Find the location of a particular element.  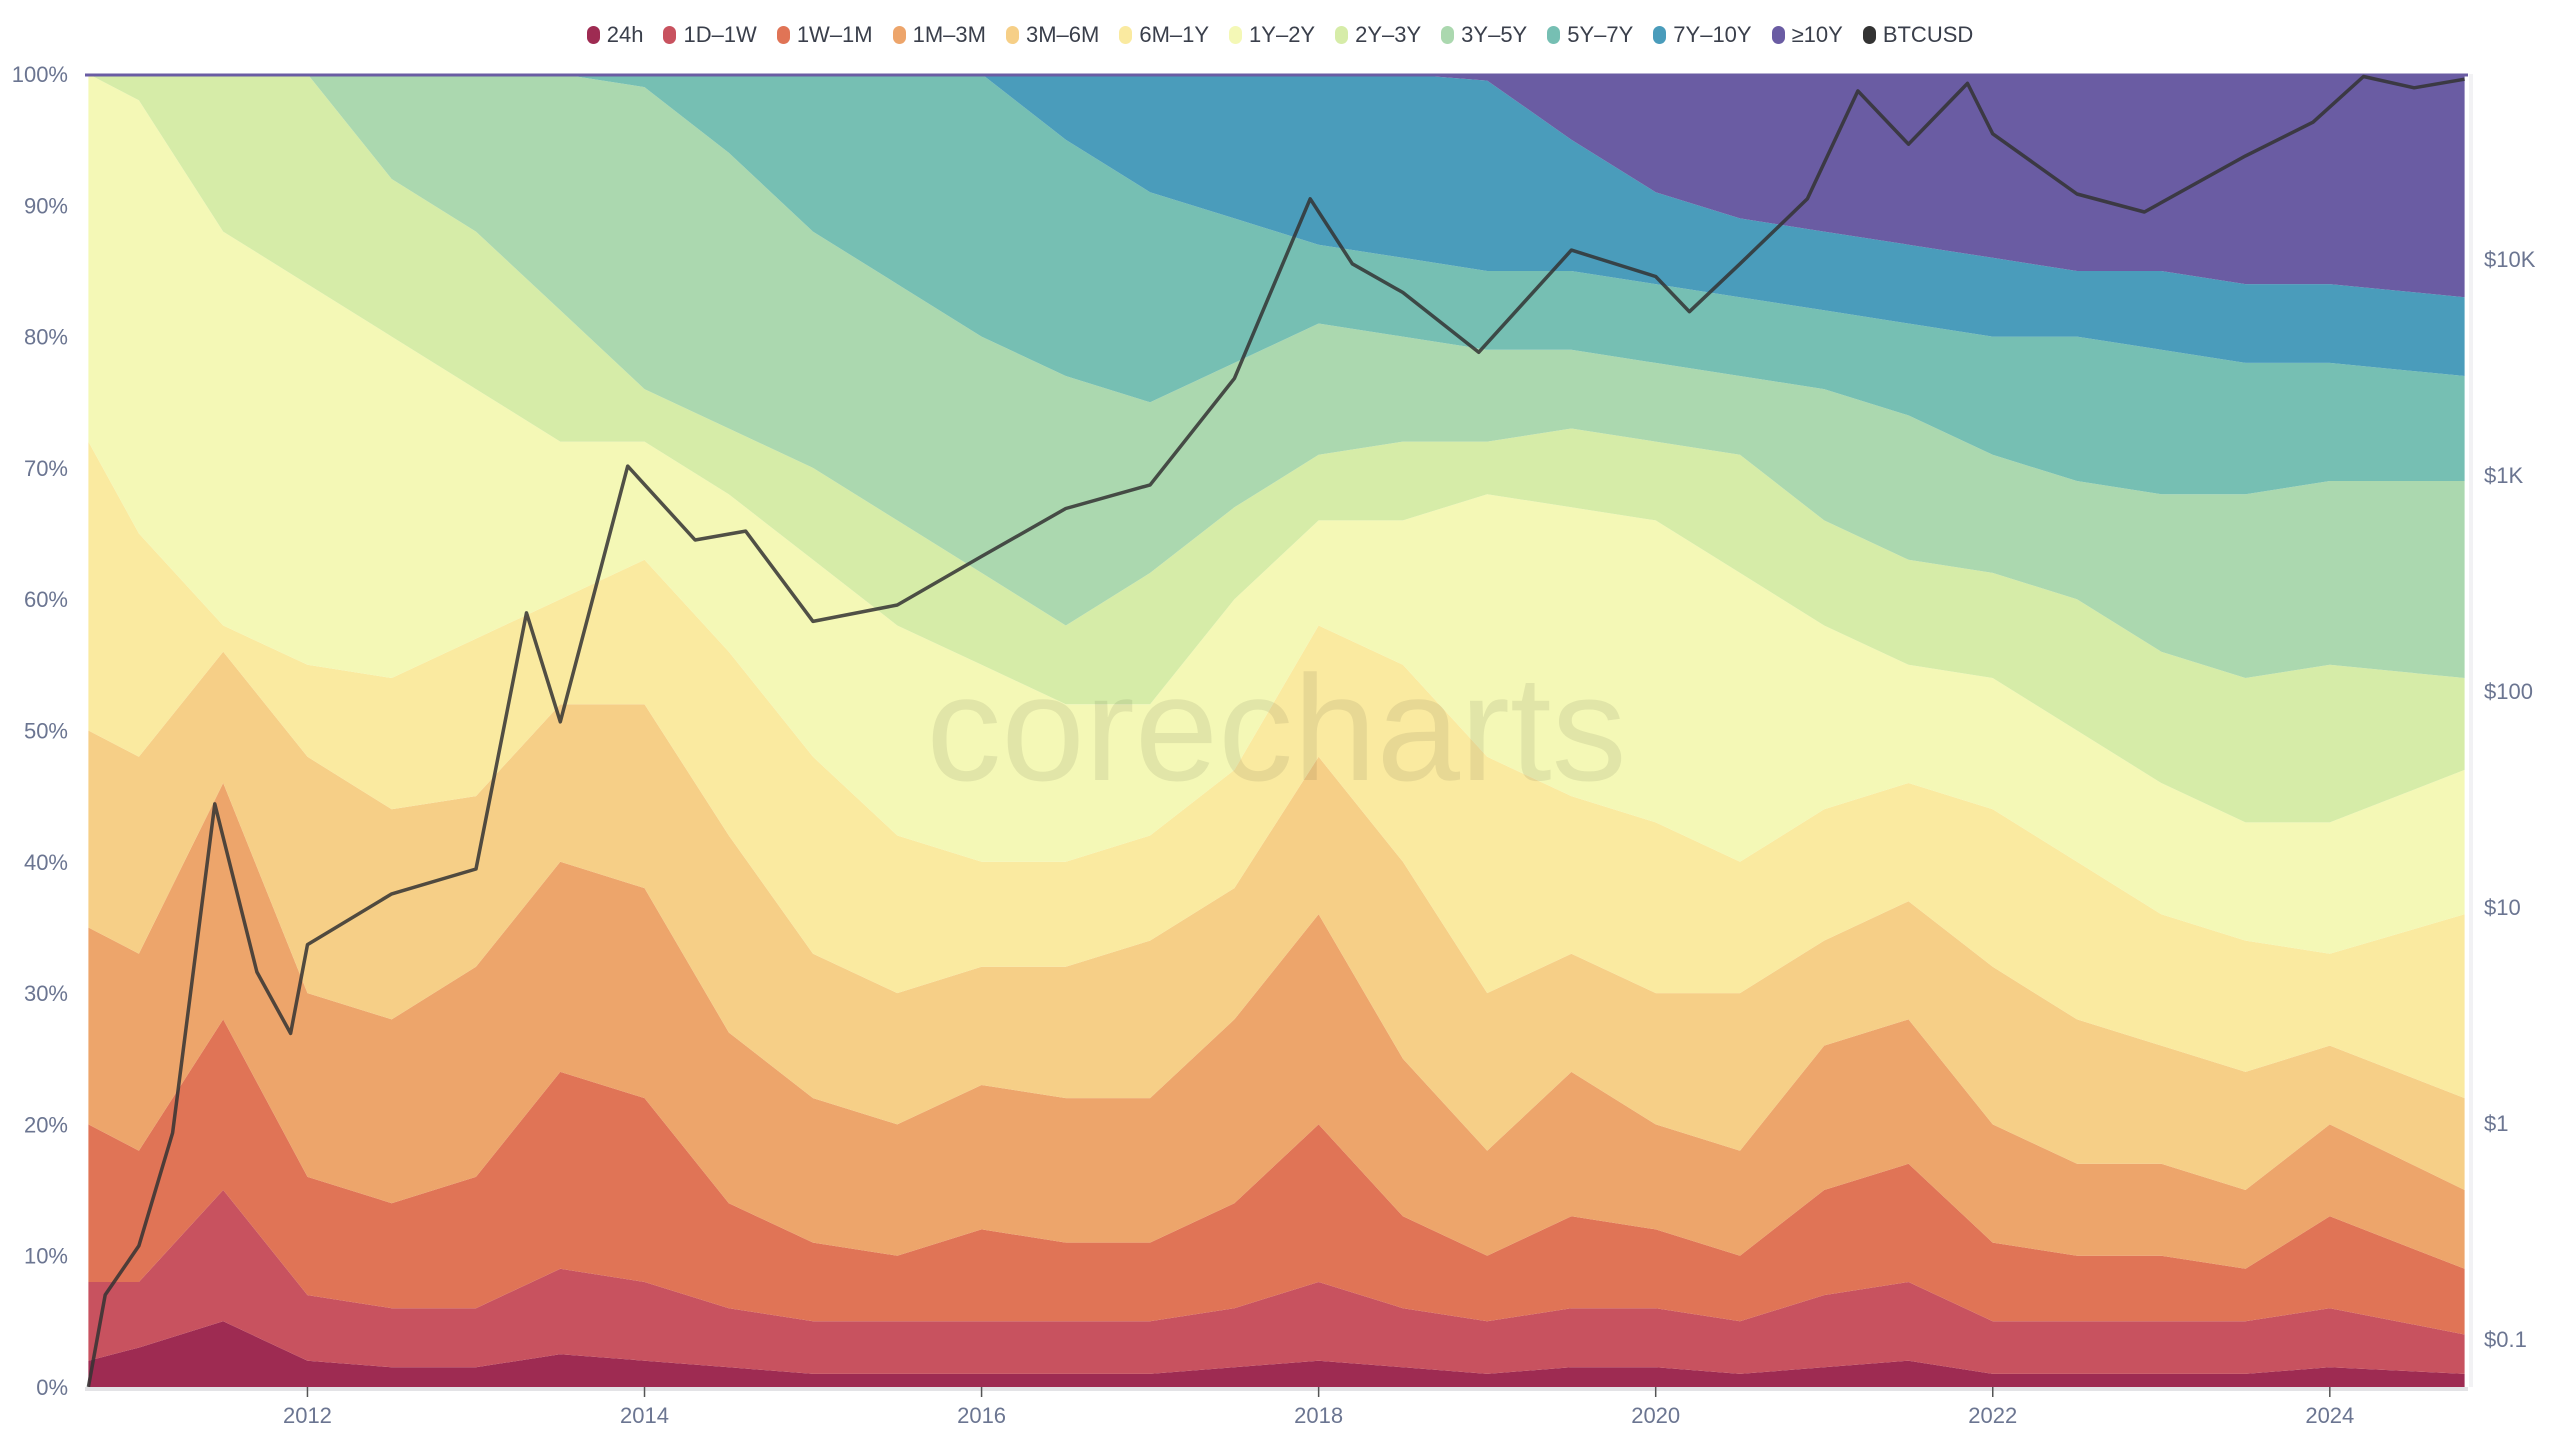

legend-item: 7Y–10Y is located at coordinates (1702, 35).